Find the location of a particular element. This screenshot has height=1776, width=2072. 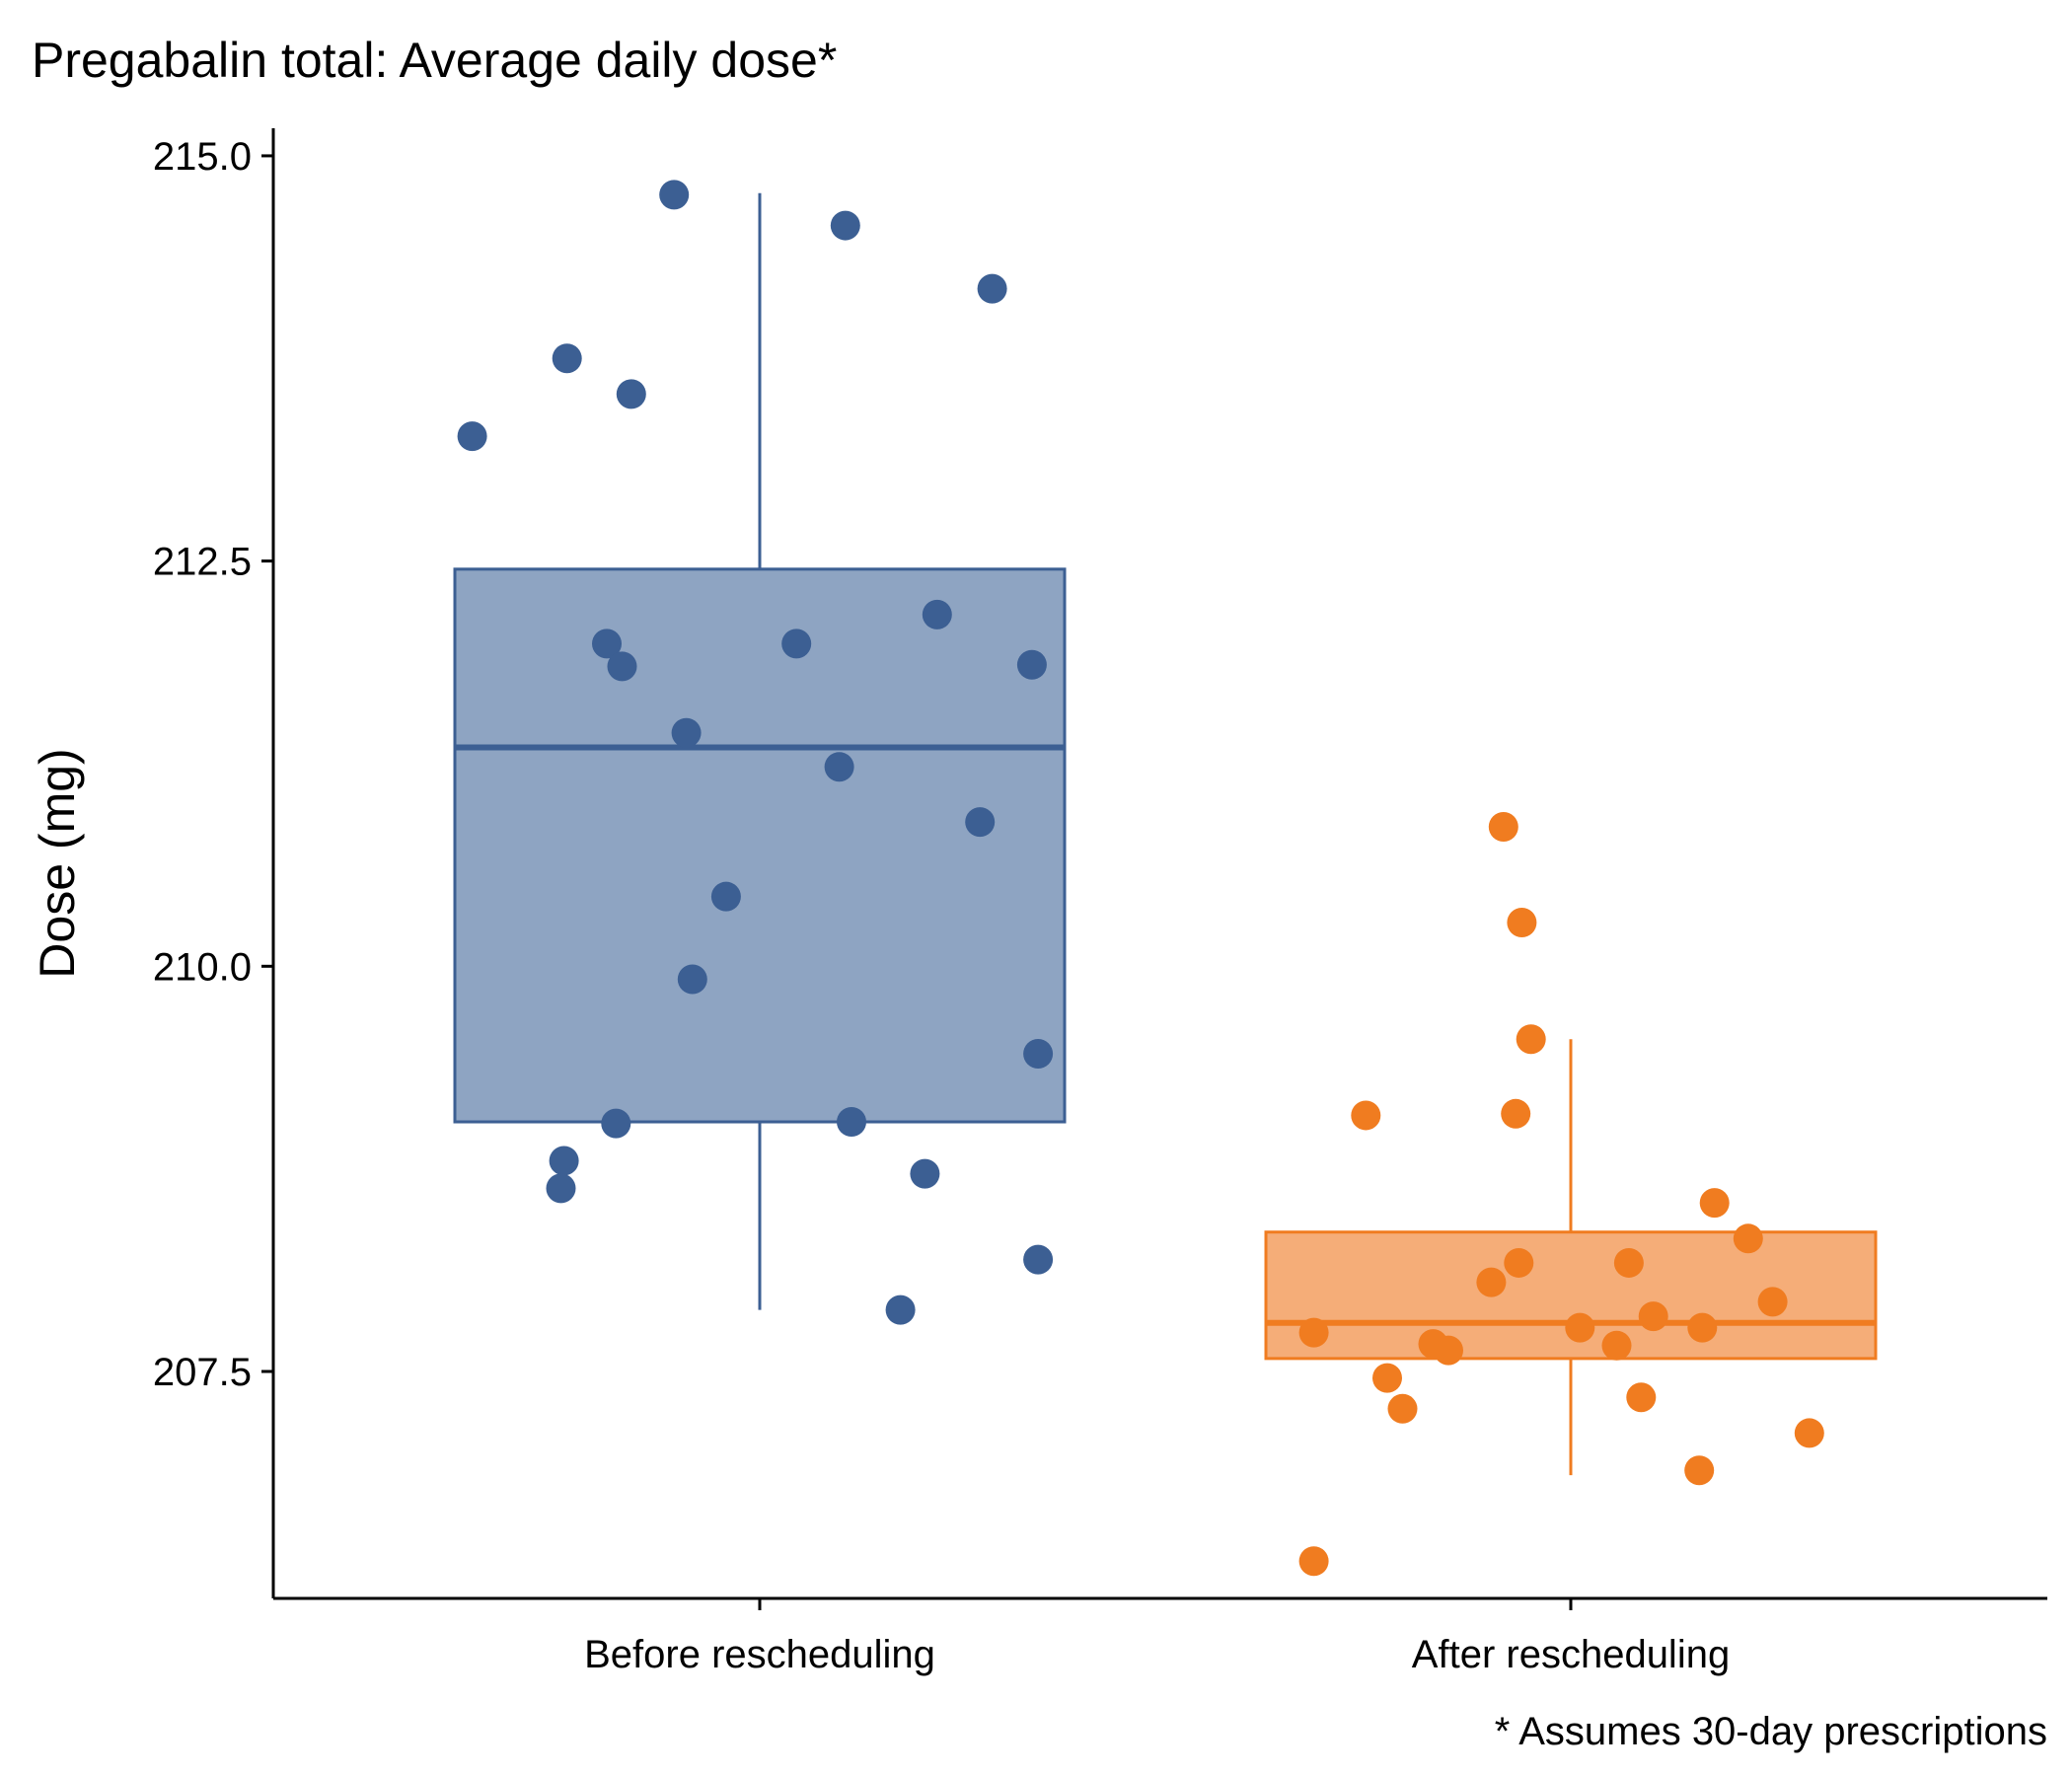

caption-note: * Assumes 30-day prescriptions is located at coordinates (1771, 1732).